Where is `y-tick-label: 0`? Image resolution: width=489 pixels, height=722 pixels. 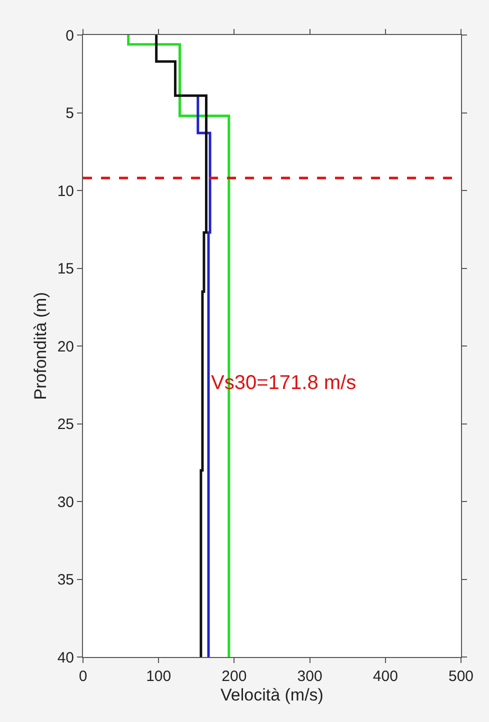 y-tick-label: 0 is located at coordinates (70, 35).